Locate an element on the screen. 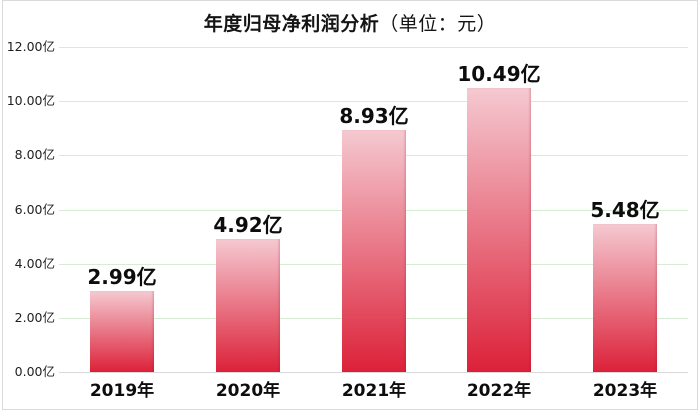 The image size is (700, 415). x-tick-label: 2022年 is located at coordinates (499, 391).